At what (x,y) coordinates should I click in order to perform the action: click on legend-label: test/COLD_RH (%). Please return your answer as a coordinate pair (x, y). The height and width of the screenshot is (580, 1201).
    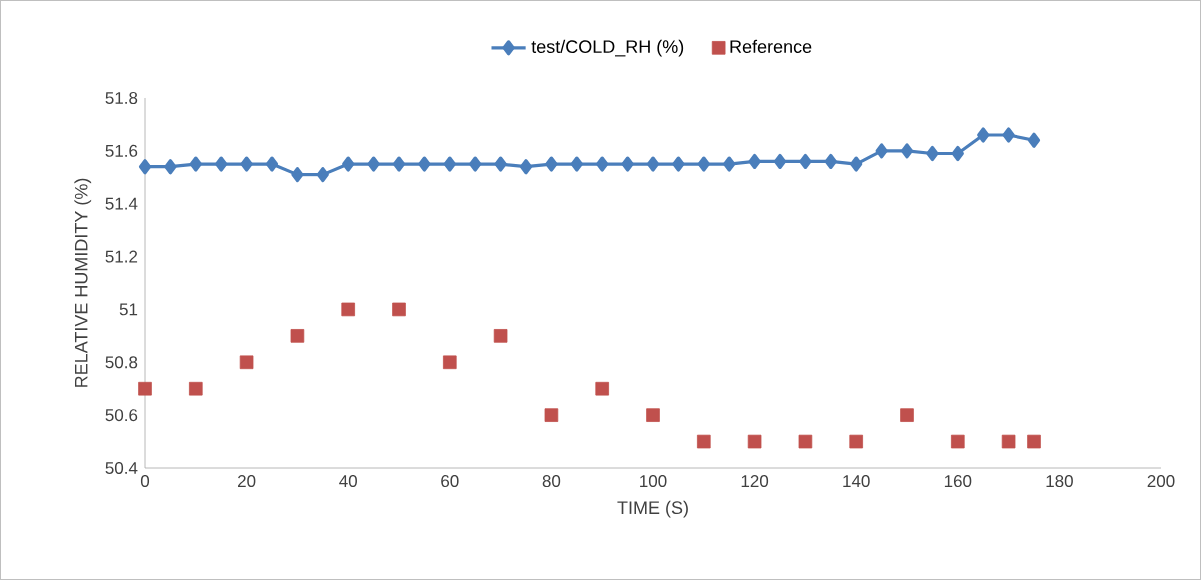
    Looking at the image, I should click on (607, 48).